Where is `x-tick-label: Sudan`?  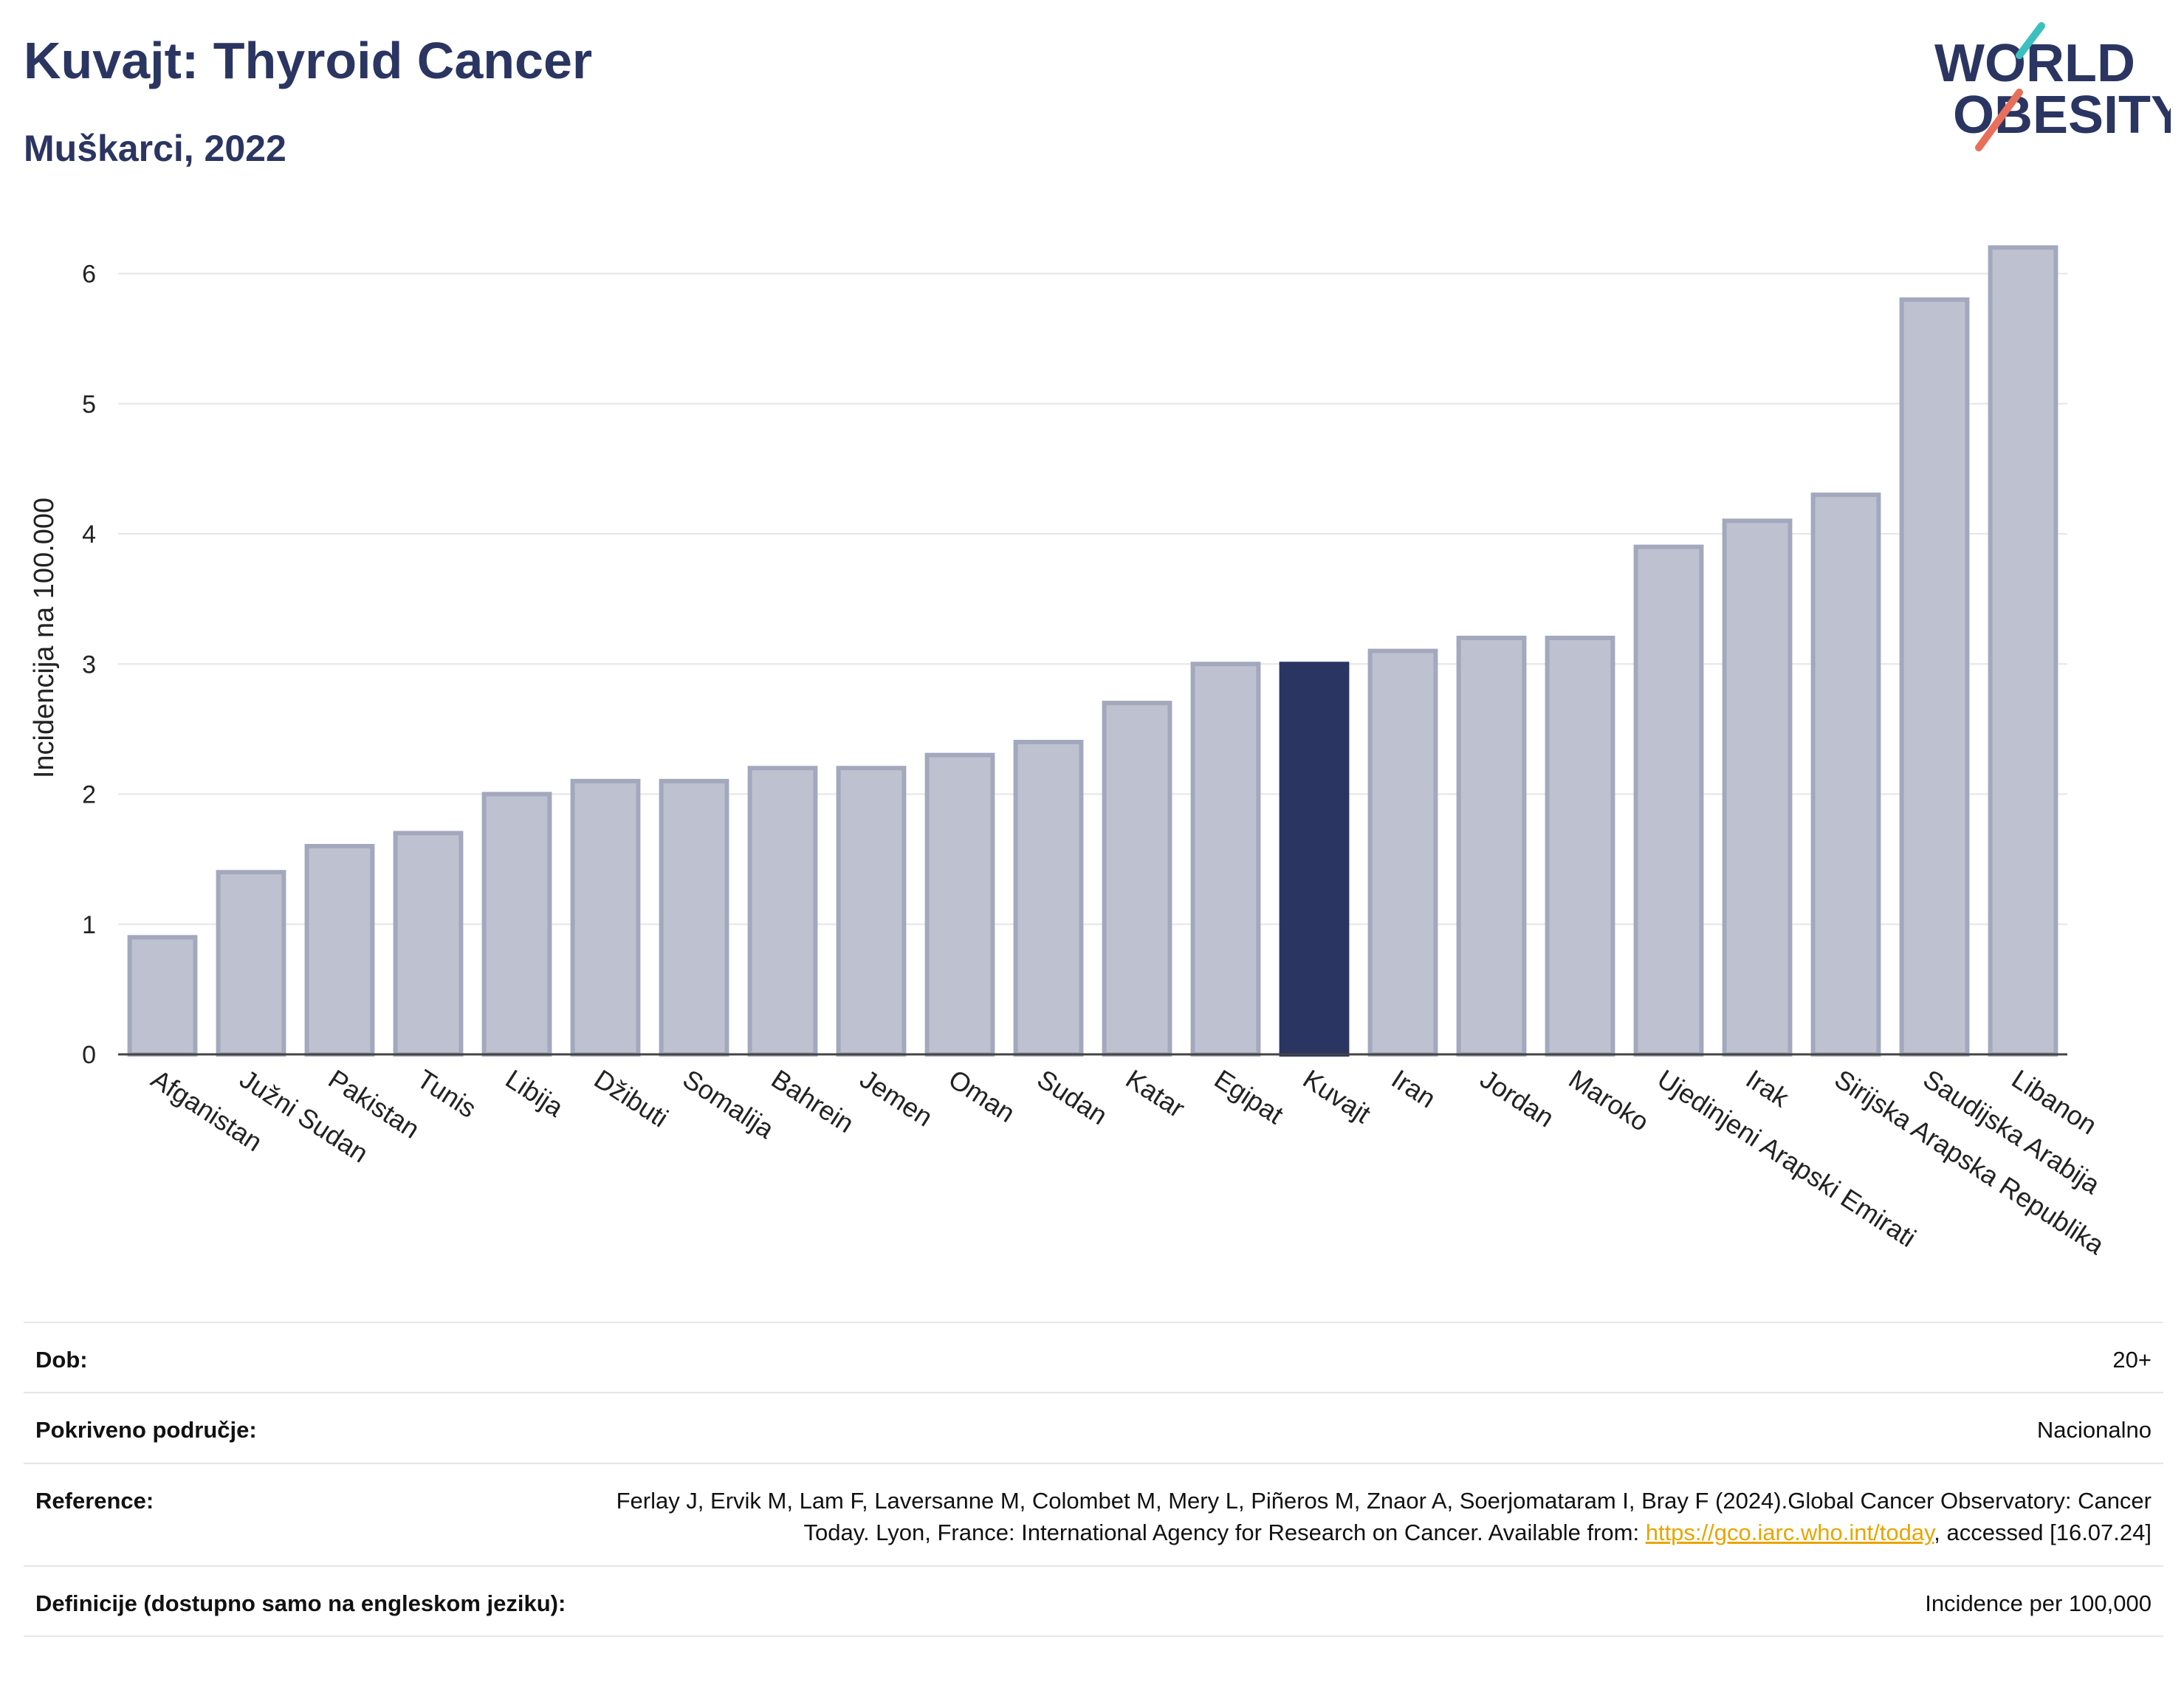 x-tick-label: Sudan is located at coordinates (1073, 1096).